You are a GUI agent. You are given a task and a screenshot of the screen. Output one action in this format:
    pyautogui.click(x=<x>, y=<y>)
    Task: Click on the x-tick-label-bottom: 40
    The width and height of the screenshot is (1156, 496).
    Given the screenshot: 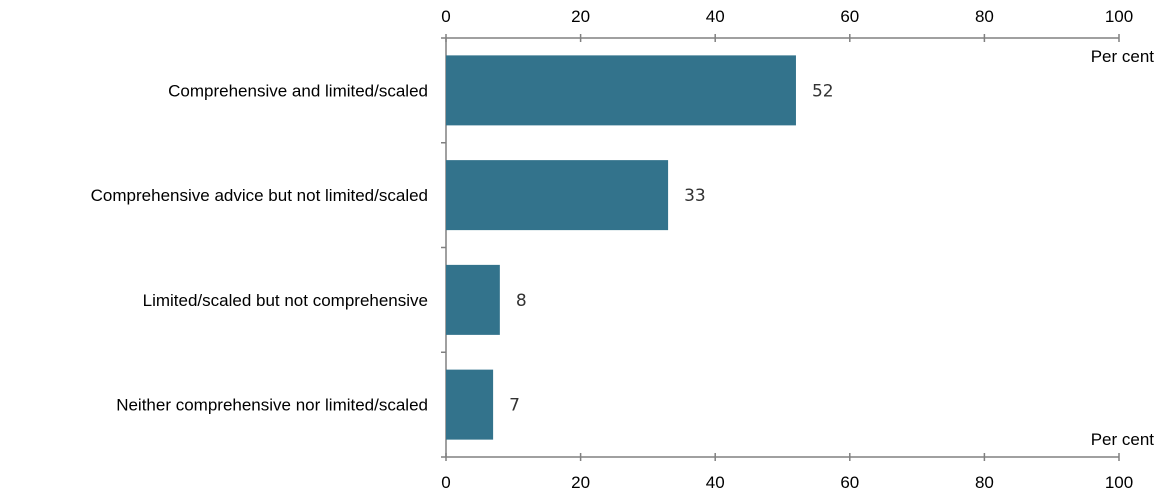 What is the action you would take?
    pyautogui.click(x=715, y=482)
    